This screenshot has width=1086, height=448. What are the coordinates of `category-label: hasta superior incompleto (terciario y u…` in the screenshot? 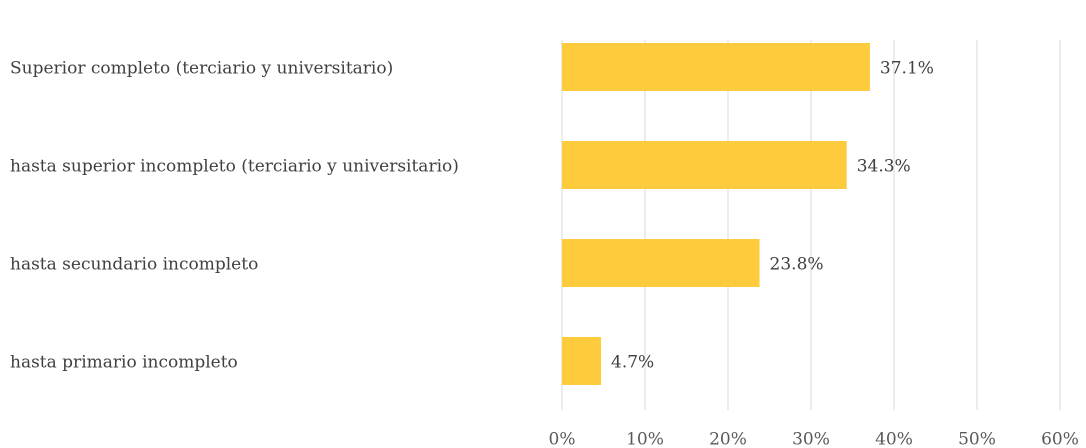 It's located at (234, 167).